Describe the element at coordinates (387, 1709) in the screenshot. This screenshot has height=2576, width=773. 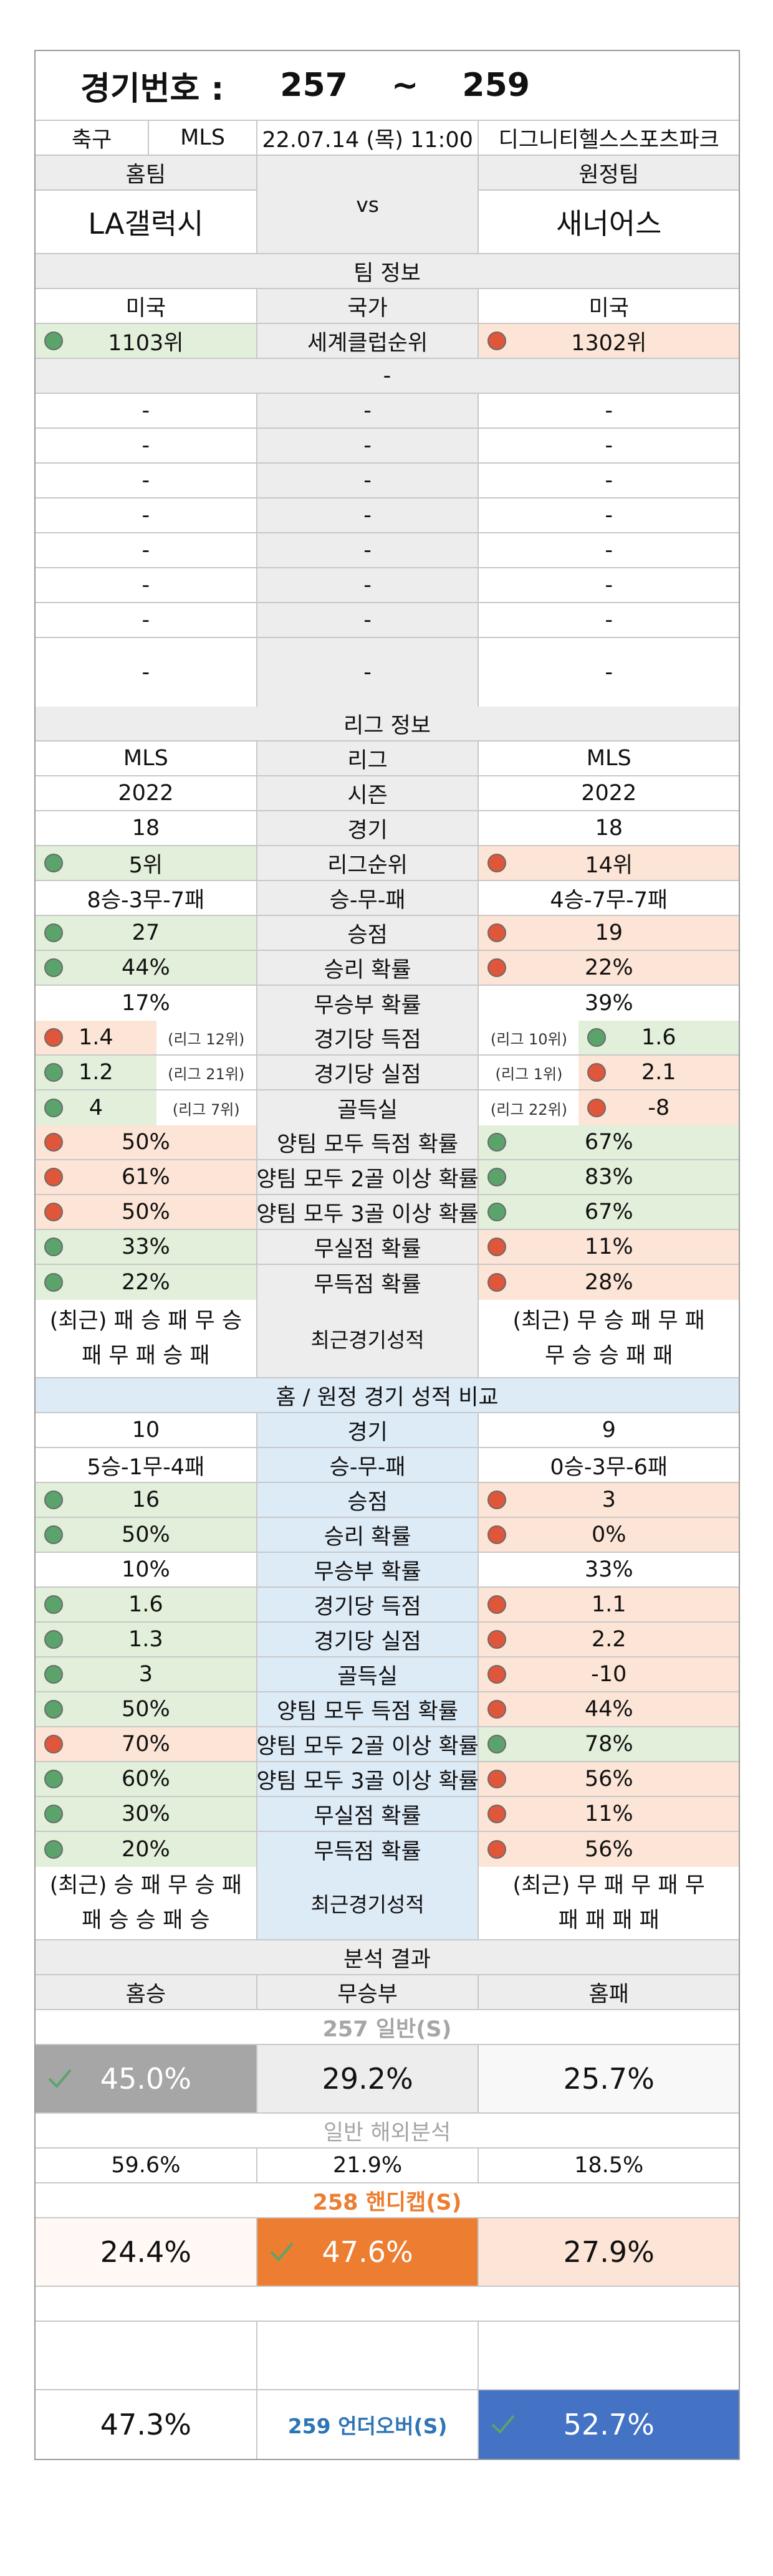
I see `stat-row: 50% 양팀 모두 득점 확률 44%` at that location.